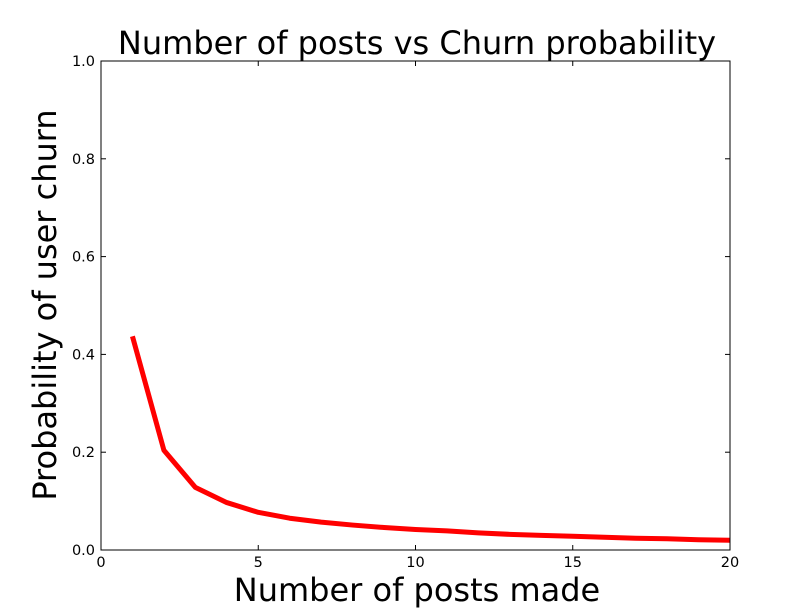  What do you see at coordinates (100, 563) in the screenshot?
I see `x-tick-label: 0` at bounding box center [100, 563].